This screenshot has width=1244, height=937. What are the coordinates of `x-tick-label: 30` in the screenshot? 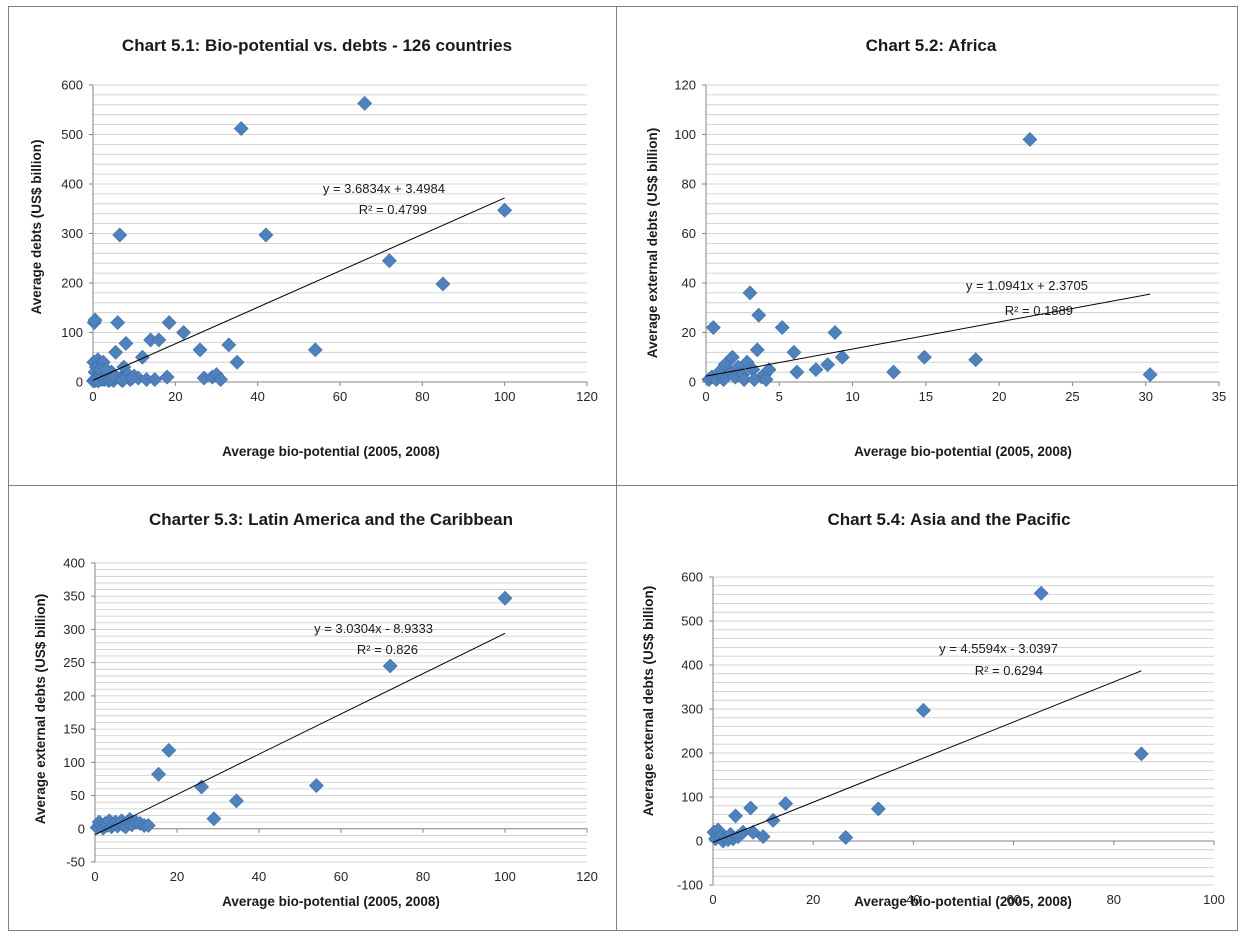 It's located at (1145, 396).